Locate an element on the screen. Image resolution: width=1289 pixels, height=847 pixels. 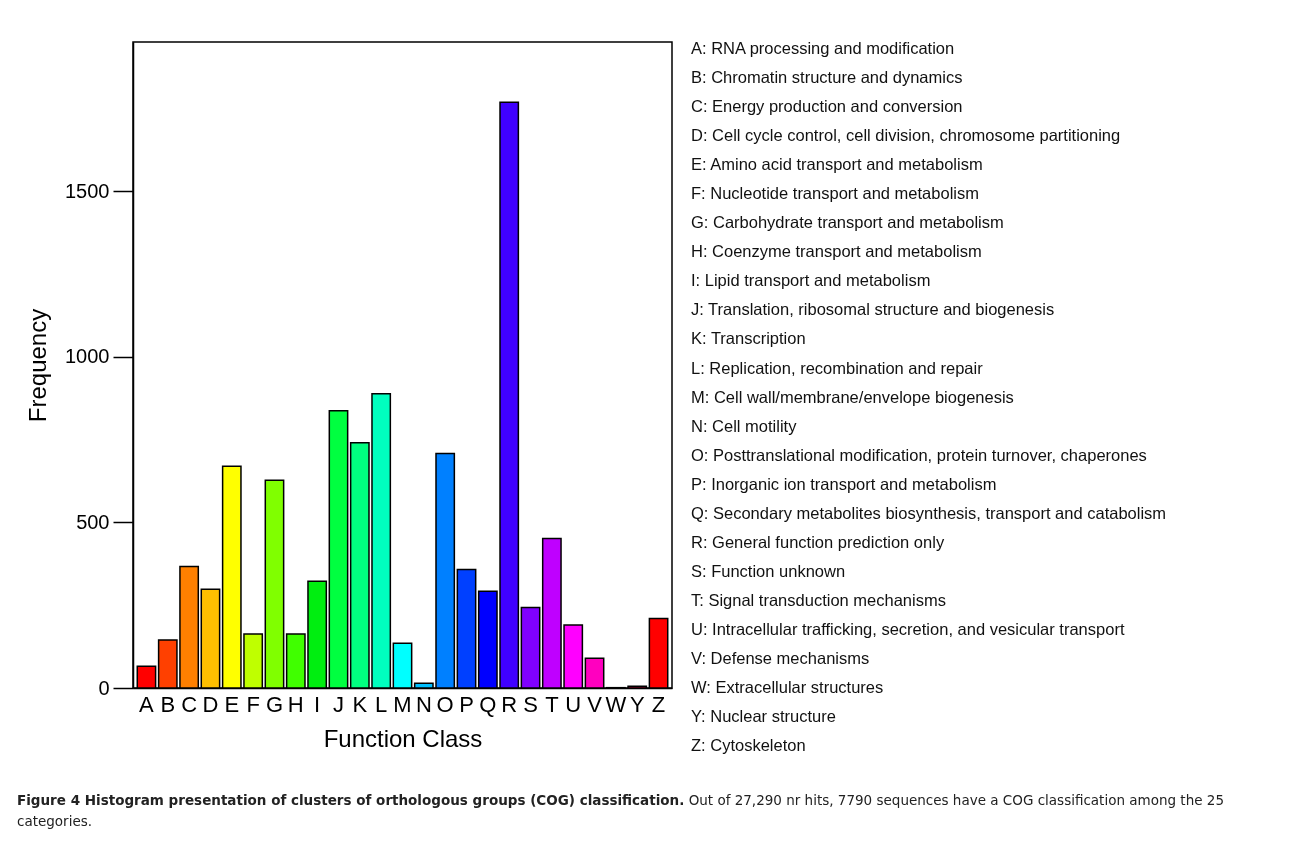
x-tick-label: G is located at coordinates (274, 704).